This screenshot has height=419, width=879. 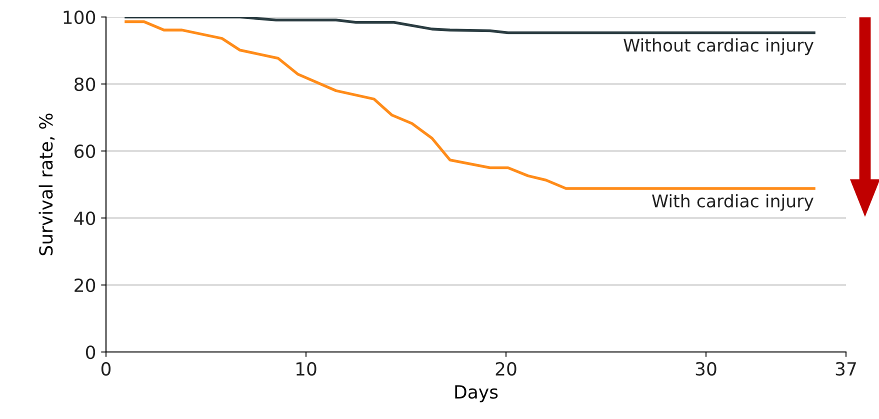 I want to click on line-series, so click(x=470, y=25).